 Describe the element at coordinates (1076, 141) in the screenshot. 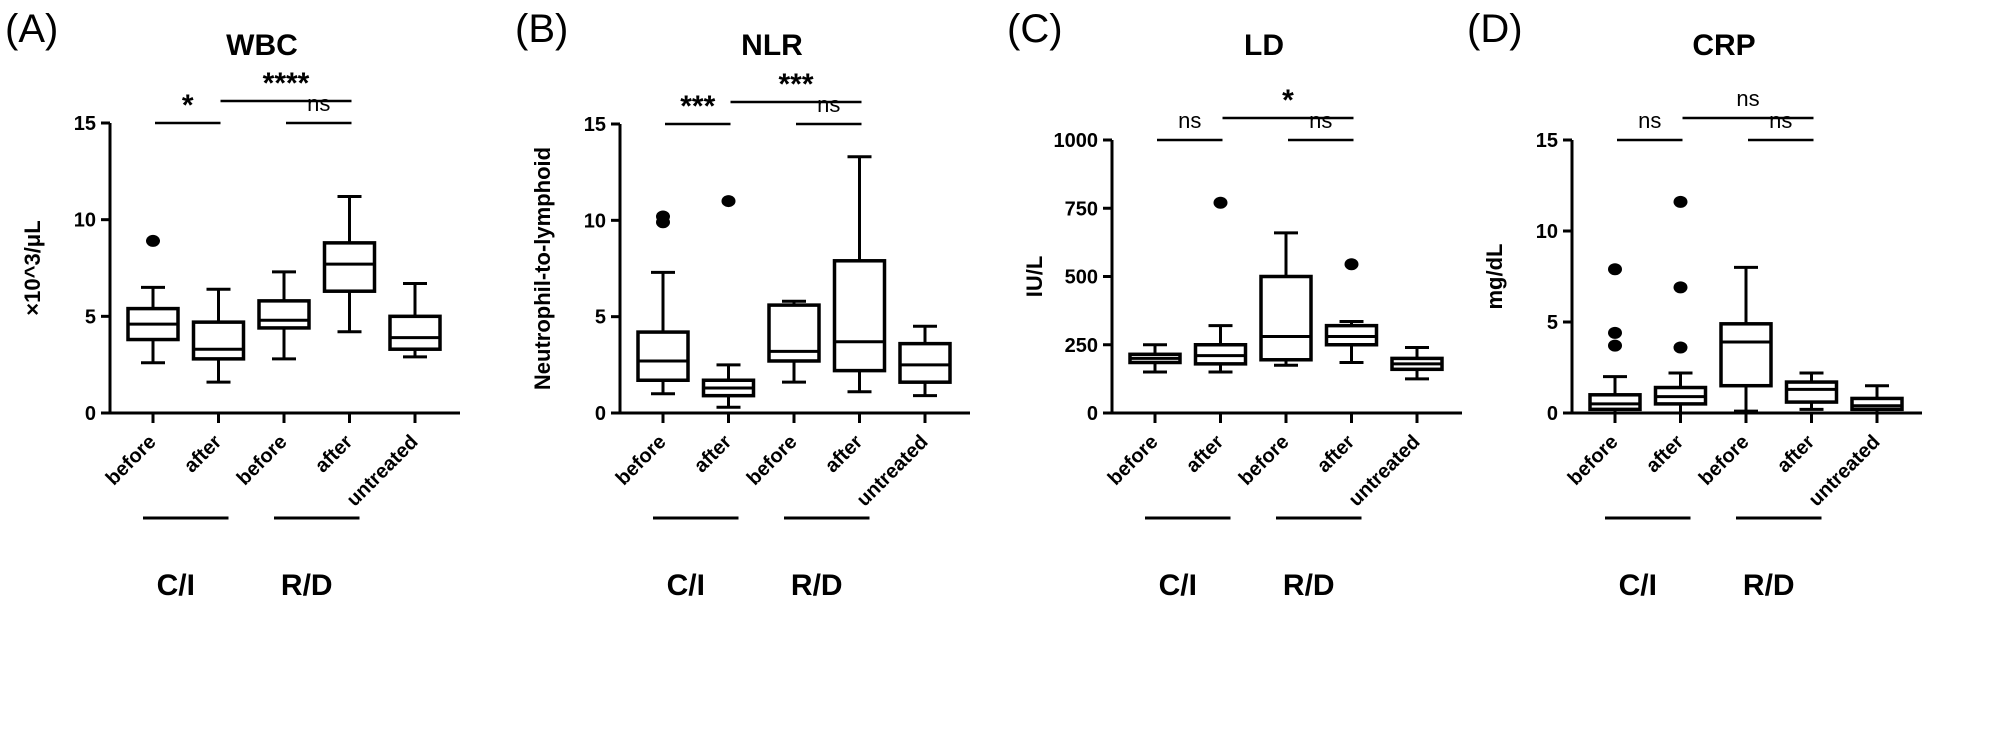

I see `y-tick-label: 1000` at that location.